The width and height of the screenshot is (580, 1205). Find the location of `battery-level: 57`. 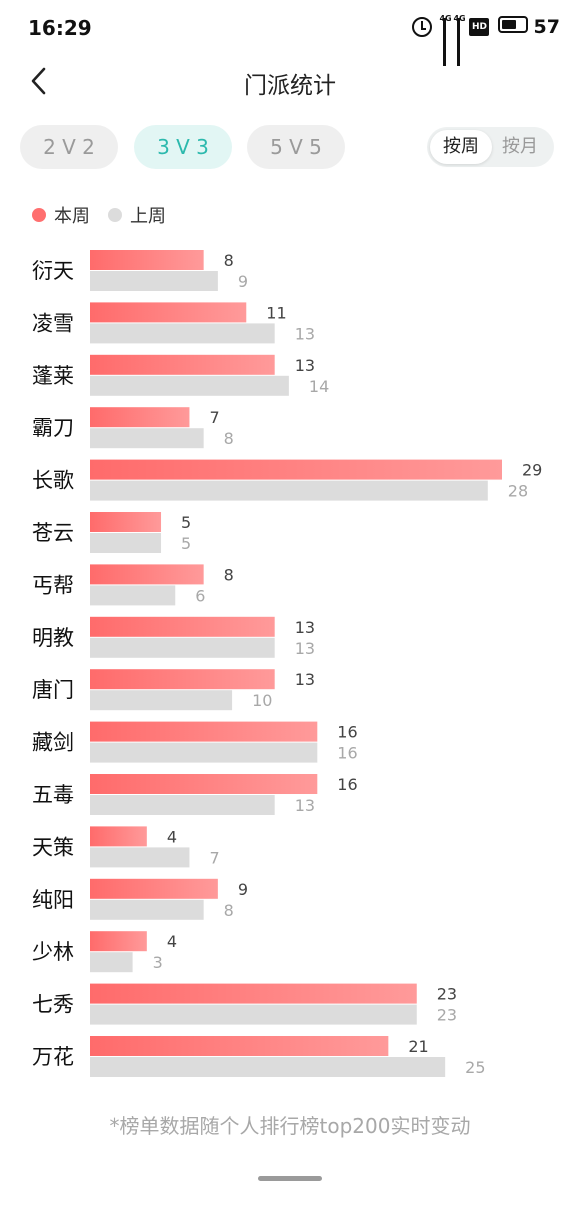

battery-level: 57 is located at coordinates (546, 27).